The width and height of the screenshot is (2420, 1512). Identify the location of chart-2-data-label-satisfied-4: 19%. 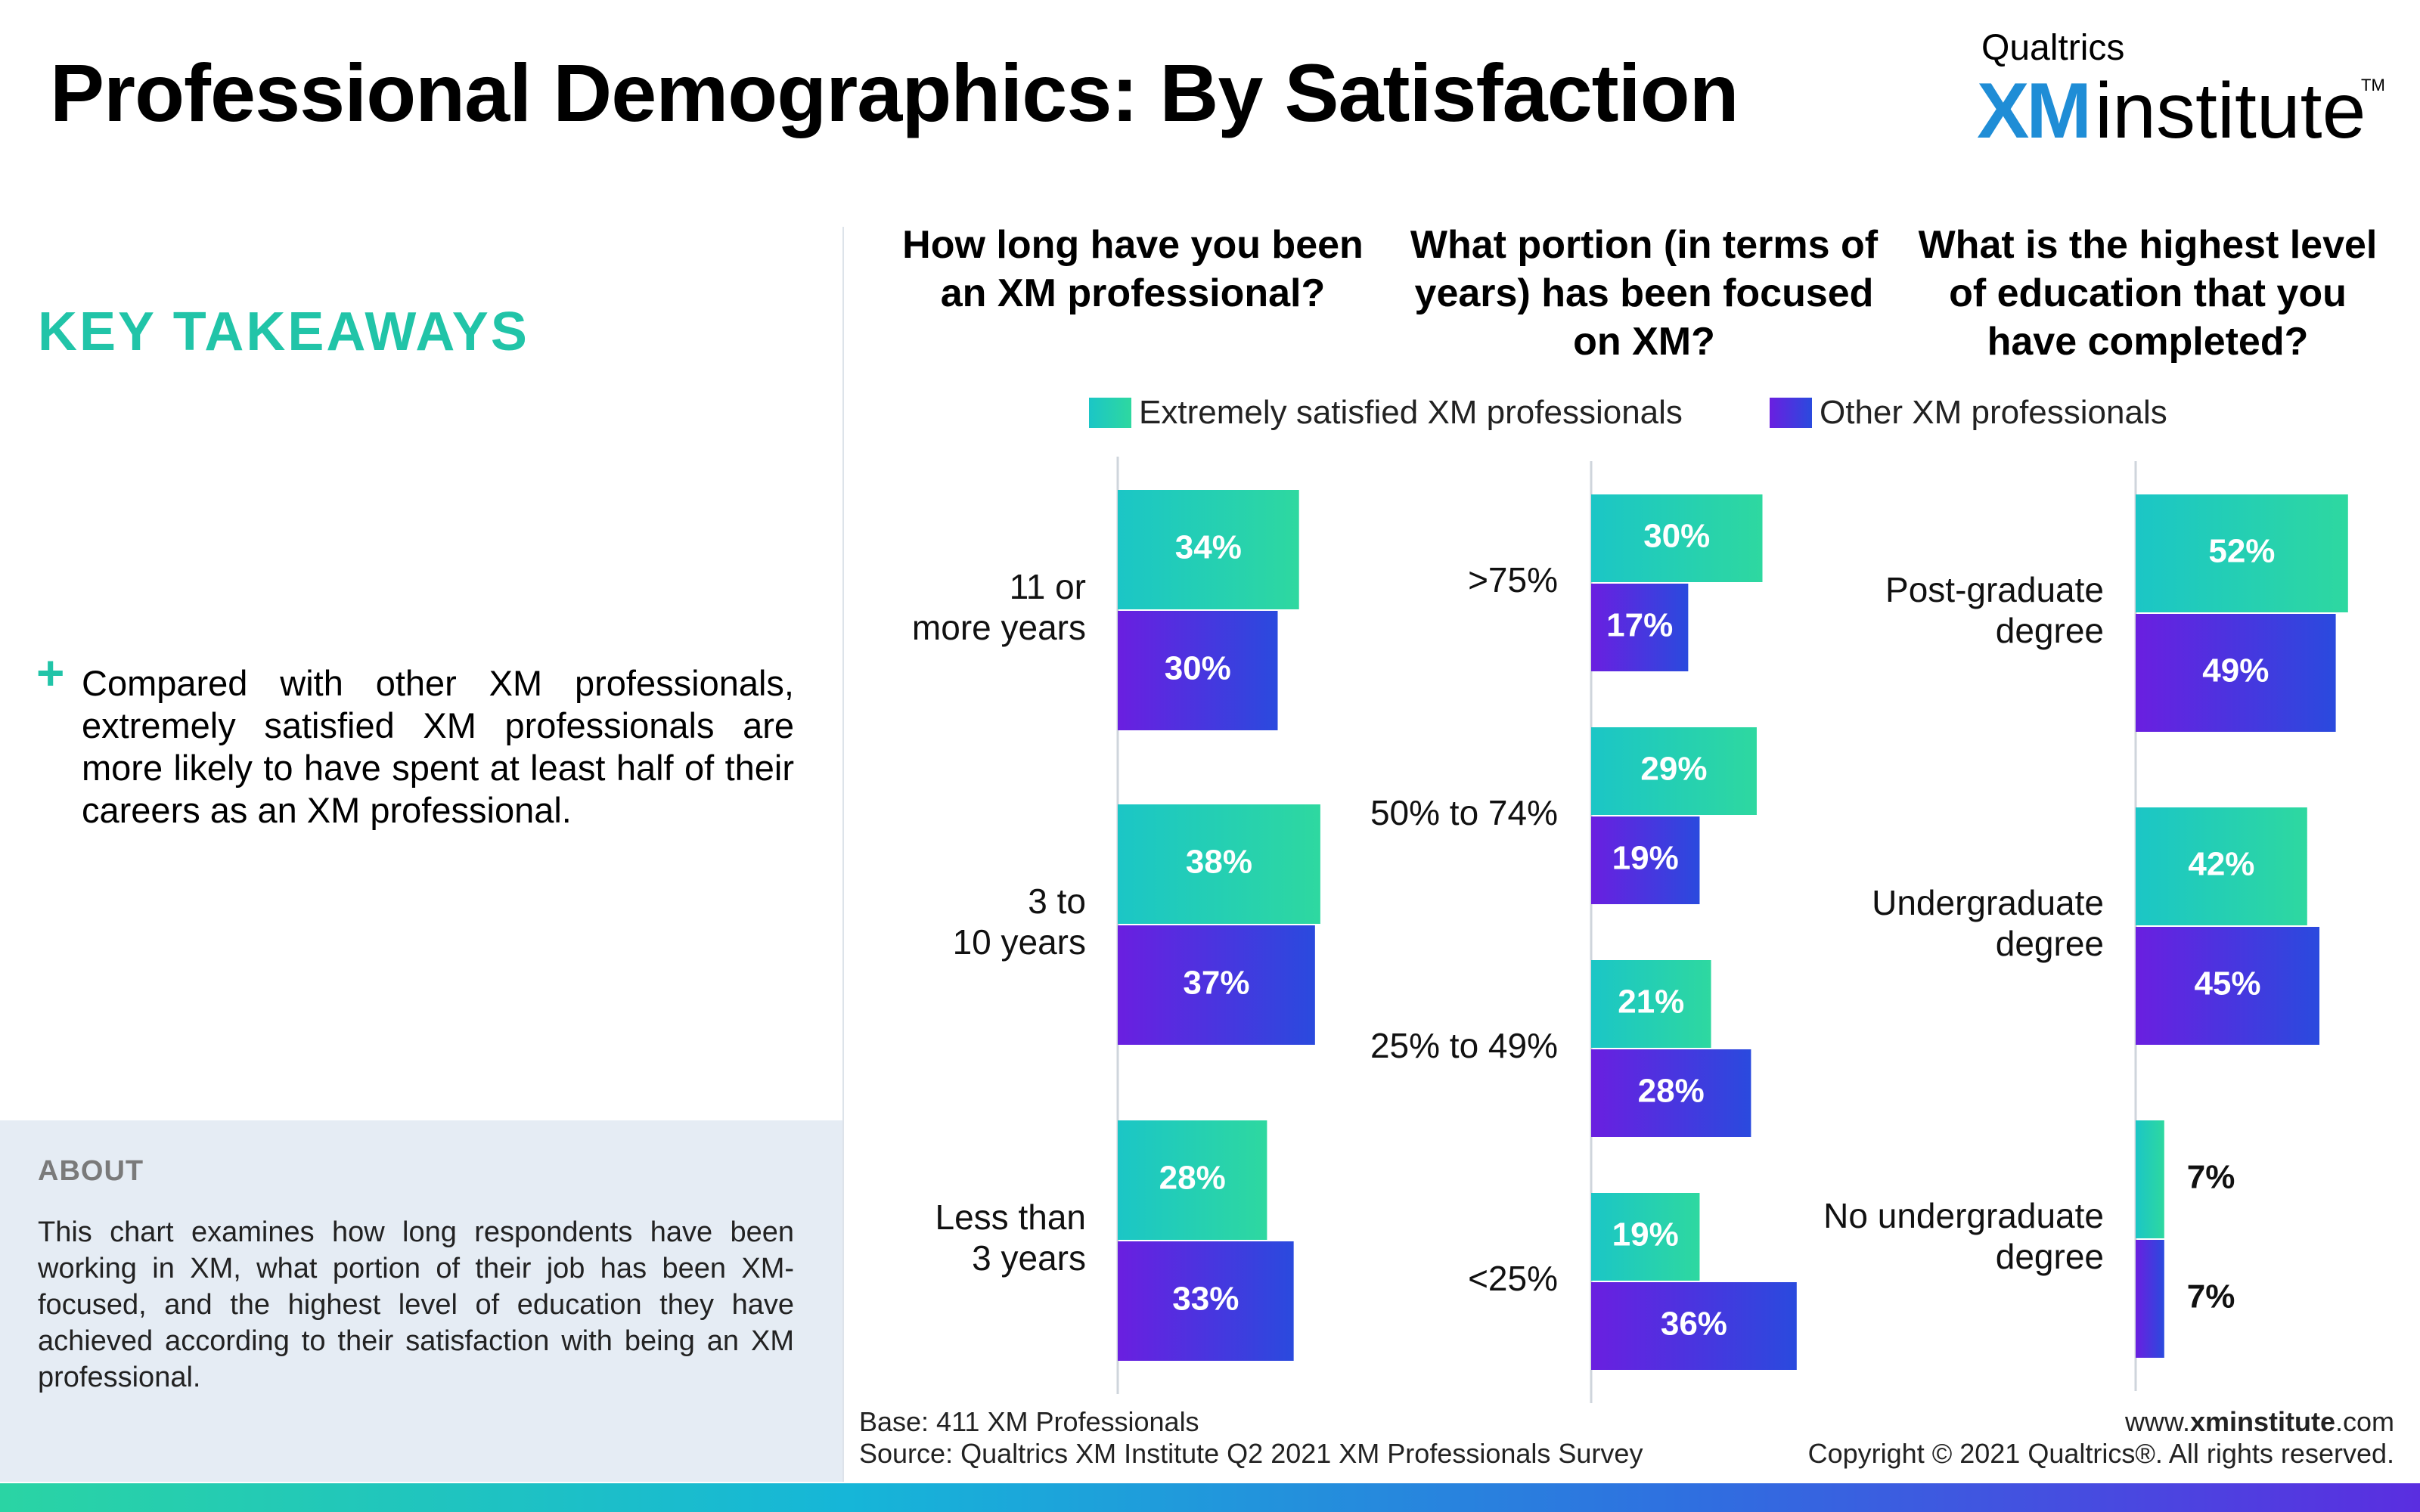
(1645, 1234).